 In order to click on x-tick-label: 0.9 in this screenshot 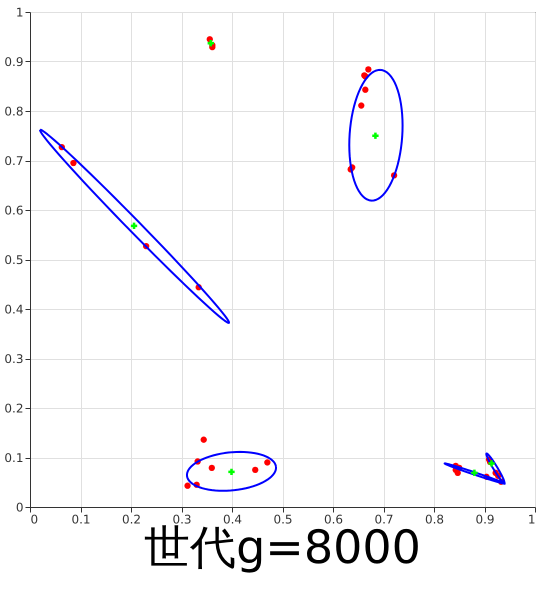, I will do `click(485, 519)`.